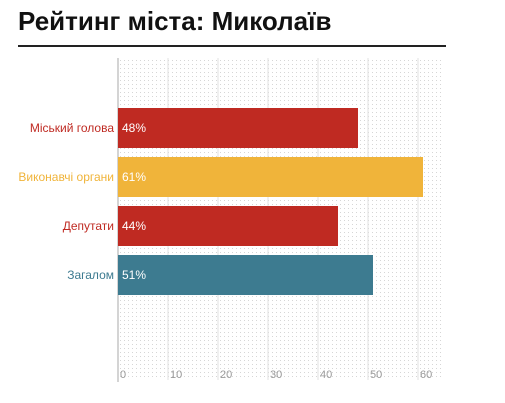  Describe the element at coordinates (66, 177) in the screenshot. I see `category-label: Виконавчі органи` at that location.